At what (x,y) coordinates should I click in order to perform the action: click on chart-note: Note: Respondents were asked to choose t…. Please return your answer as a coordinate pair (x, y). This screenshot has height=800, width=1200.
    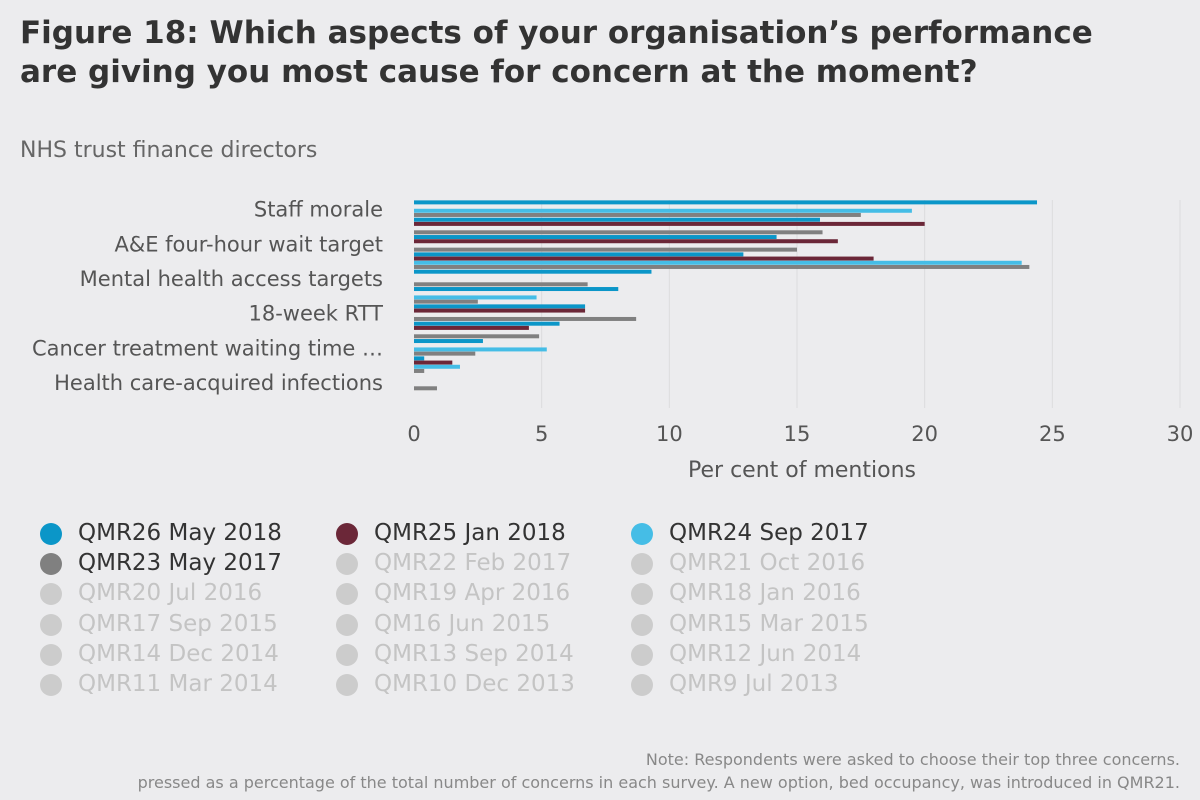
    Looking at the image, I should click on (912, 759).